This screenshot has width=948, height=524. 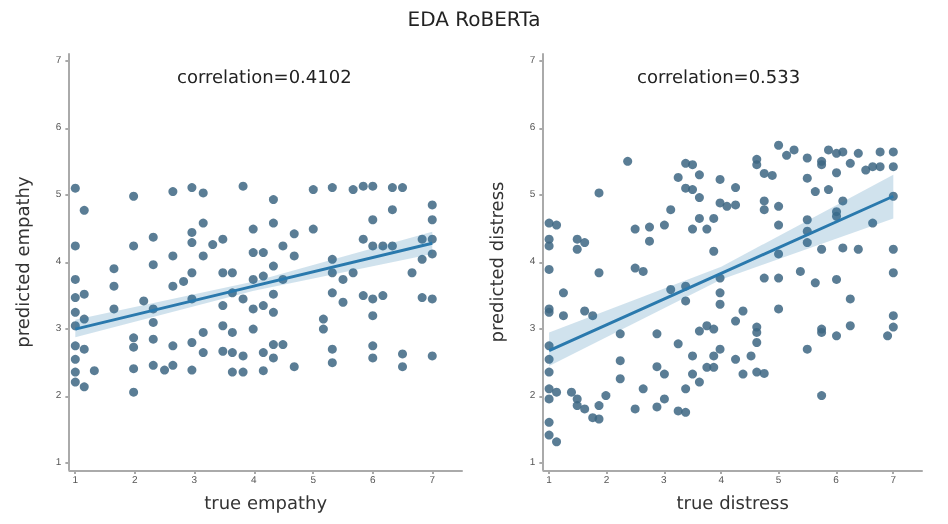 I want to click on annotation: correlation=0.4102, so click(x=264, y=79).